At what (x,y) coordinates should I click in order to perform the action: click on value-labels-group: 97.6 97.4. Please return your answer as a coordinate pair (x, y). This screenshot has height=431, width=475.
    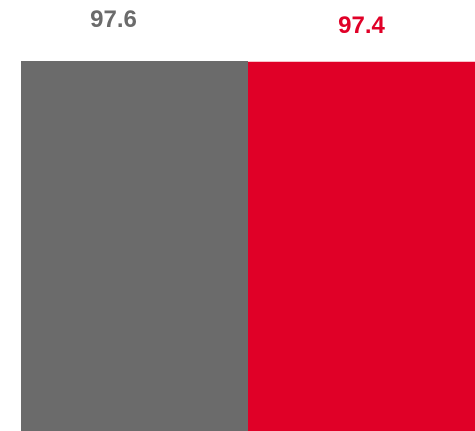
    Looking at the image, I should click on (237, 22).